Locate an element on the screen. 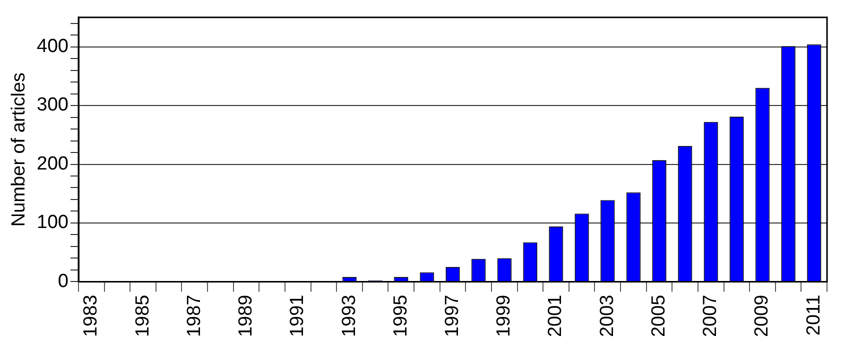 Image resolution: width=844 pixels, height=344 pixels. y-axis-title: Number of articles is located at coordinates (19, 149).